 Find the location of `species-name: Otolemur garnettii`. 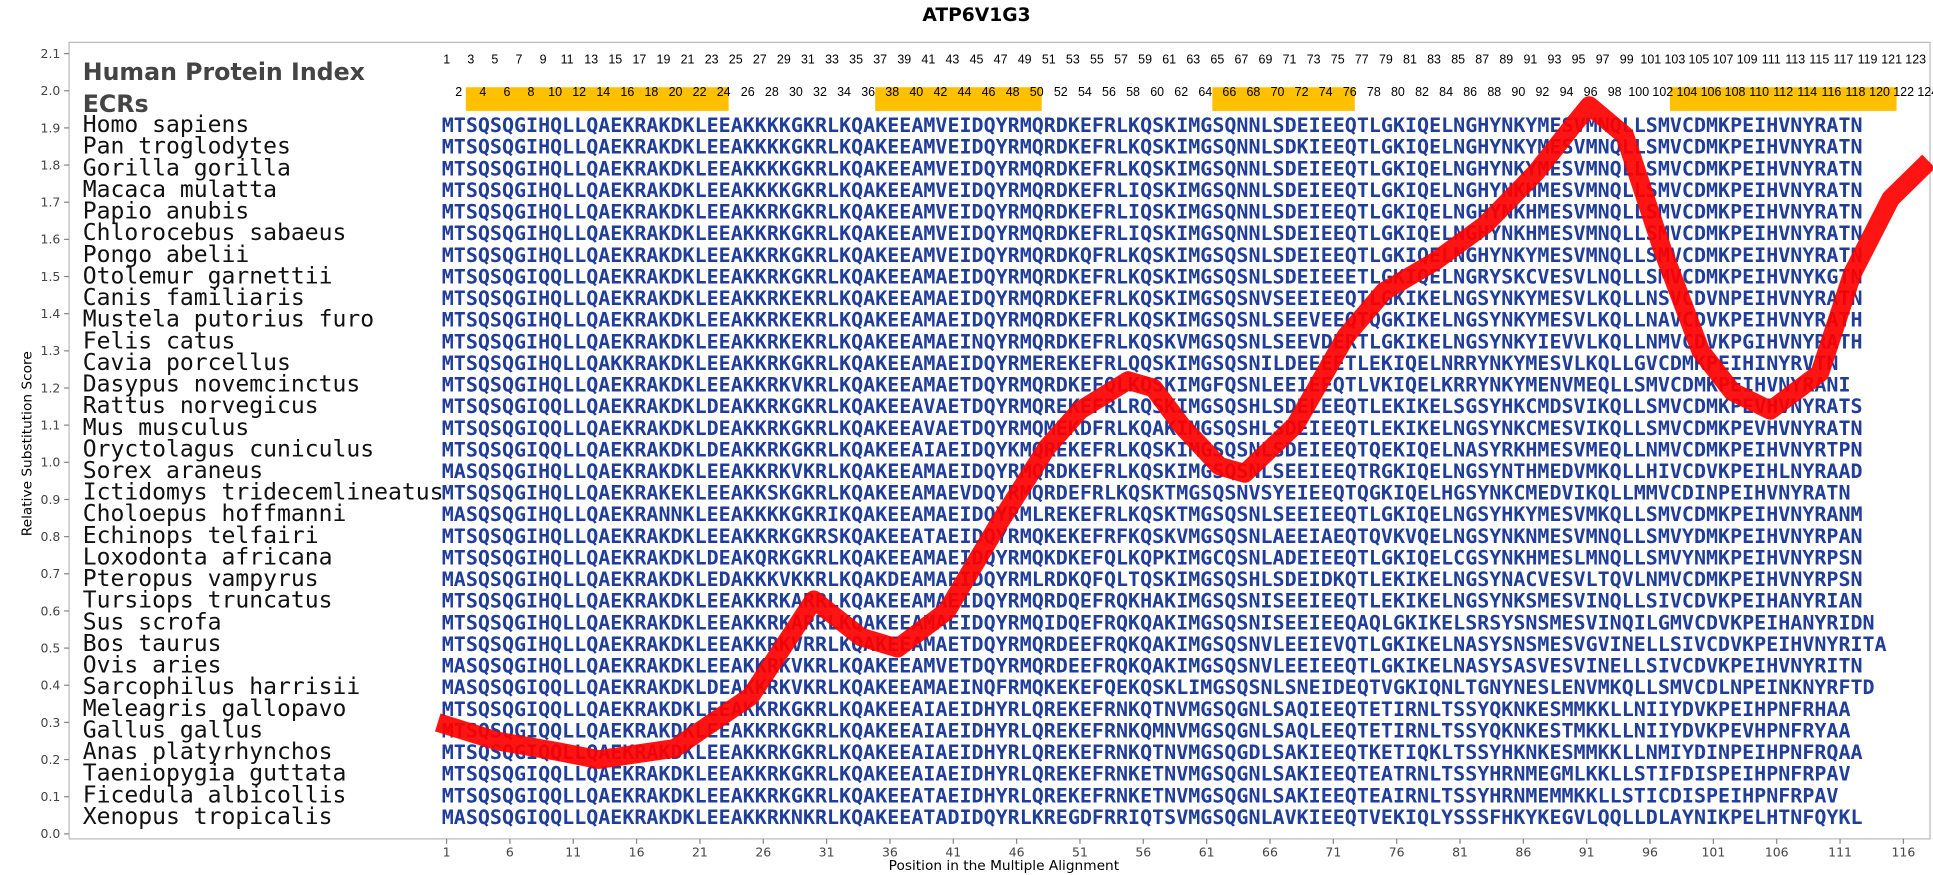

species-name: Otolemur garnettii is located at coordinates (208, 276).